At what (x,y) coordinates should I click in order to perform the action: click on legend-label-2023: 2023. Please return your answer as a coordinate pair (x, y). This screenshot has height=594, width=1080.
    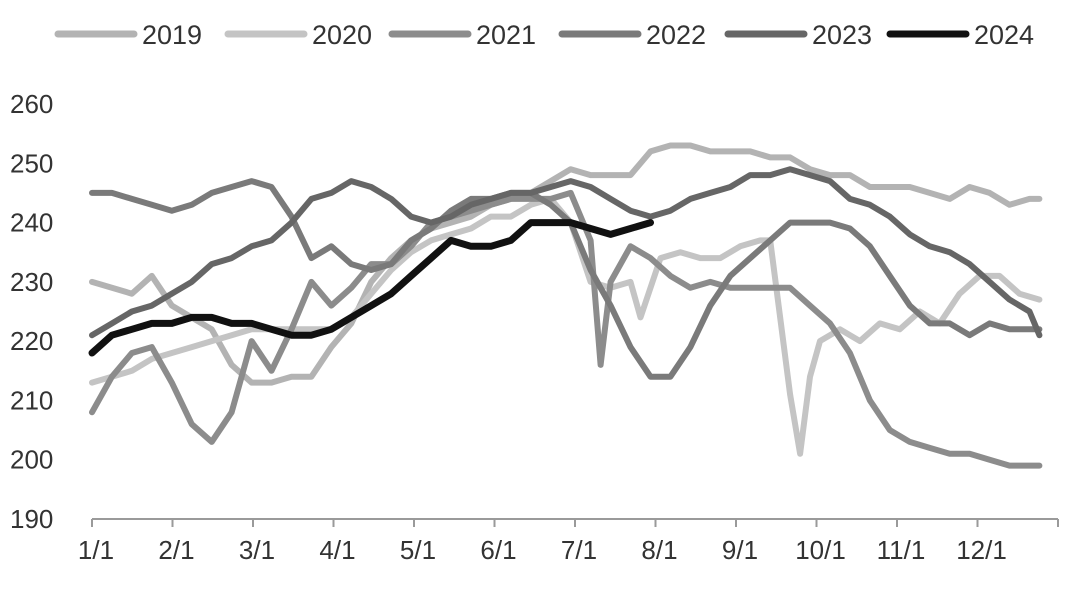
    Looking at the image, I should click on (842, 35).